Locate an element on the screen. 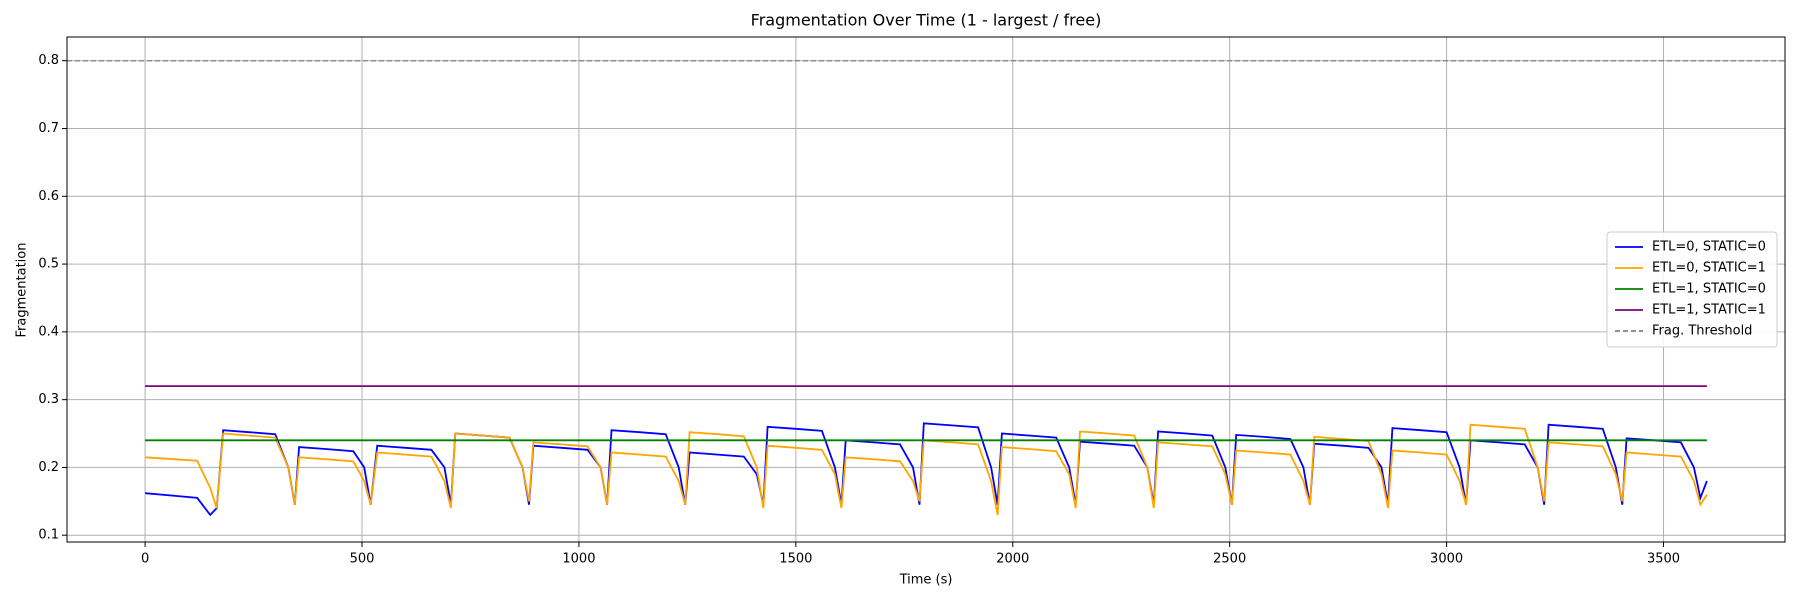  y-tick-label: 0.5 is located at coordinates (48, 264).